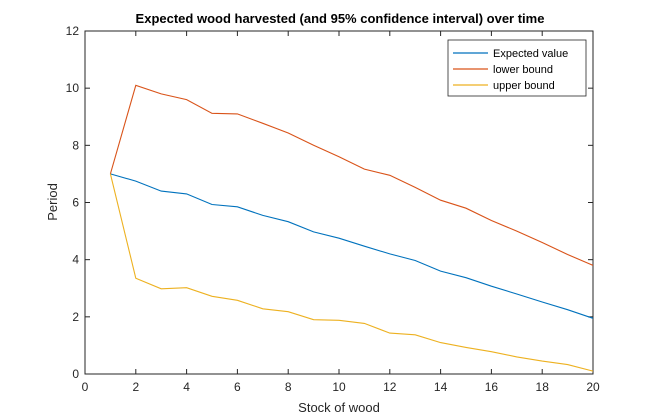 Image resolution: width=655 pixels, height=420 pixels. I want to click on x-tick-label: 4, so click(186, 387).